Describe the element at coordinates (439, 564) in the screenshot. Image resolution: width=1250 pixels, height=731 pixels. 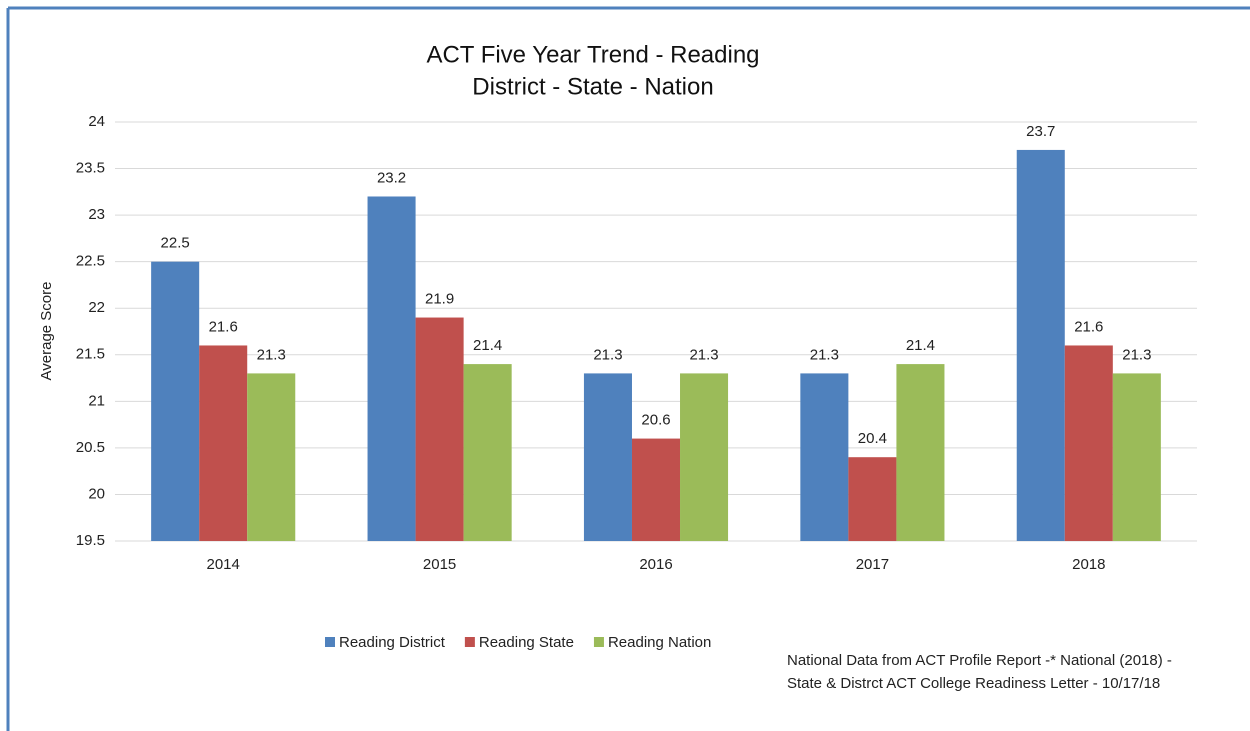
I see `x-tick-label: 2015` at that location.